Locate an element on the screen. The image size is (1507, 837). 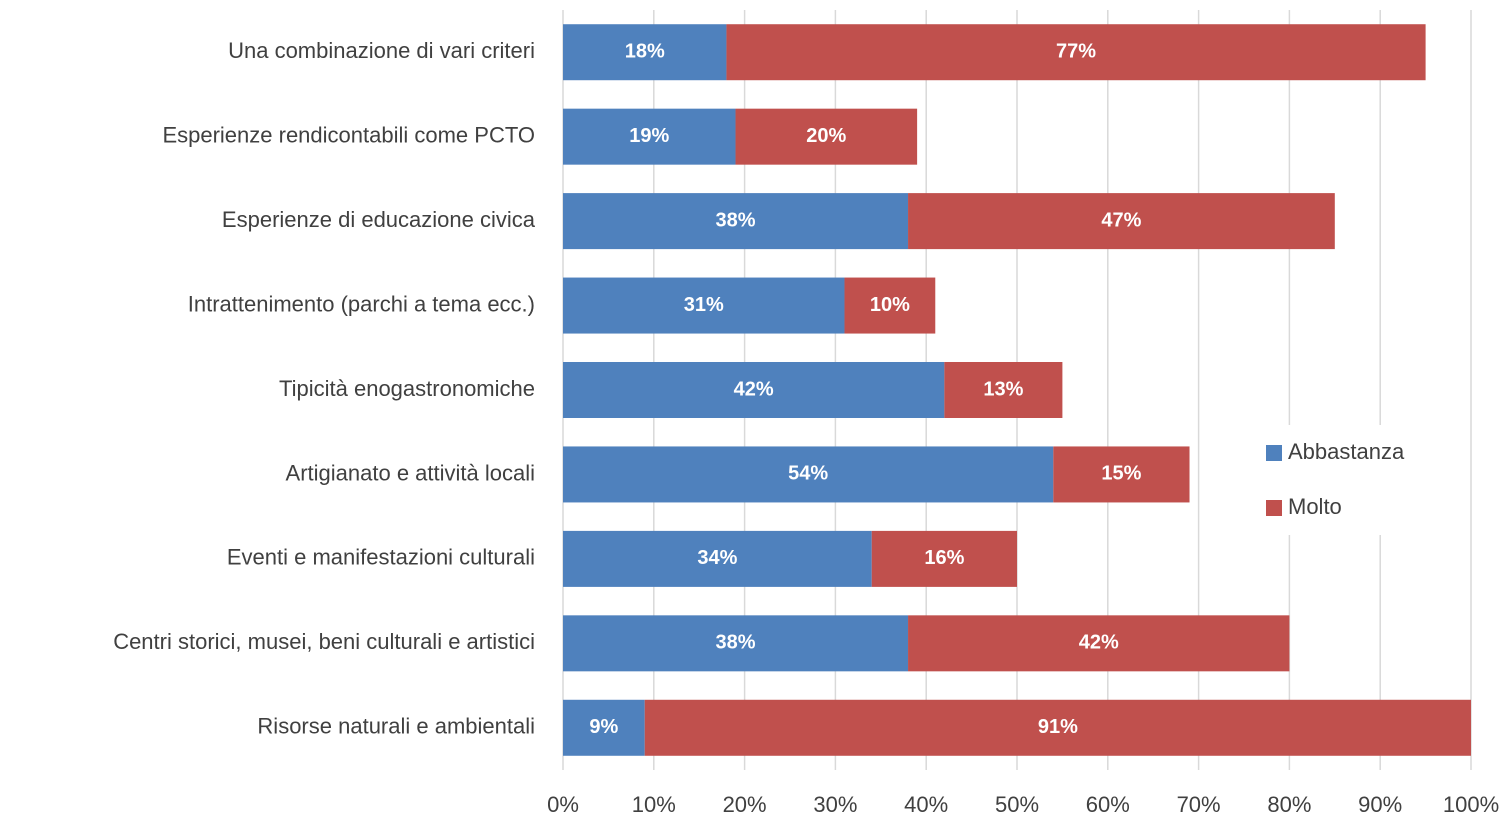
y-tick-label: Esperienze rendicontabili come PCTO is located at coordinates (348, 134).